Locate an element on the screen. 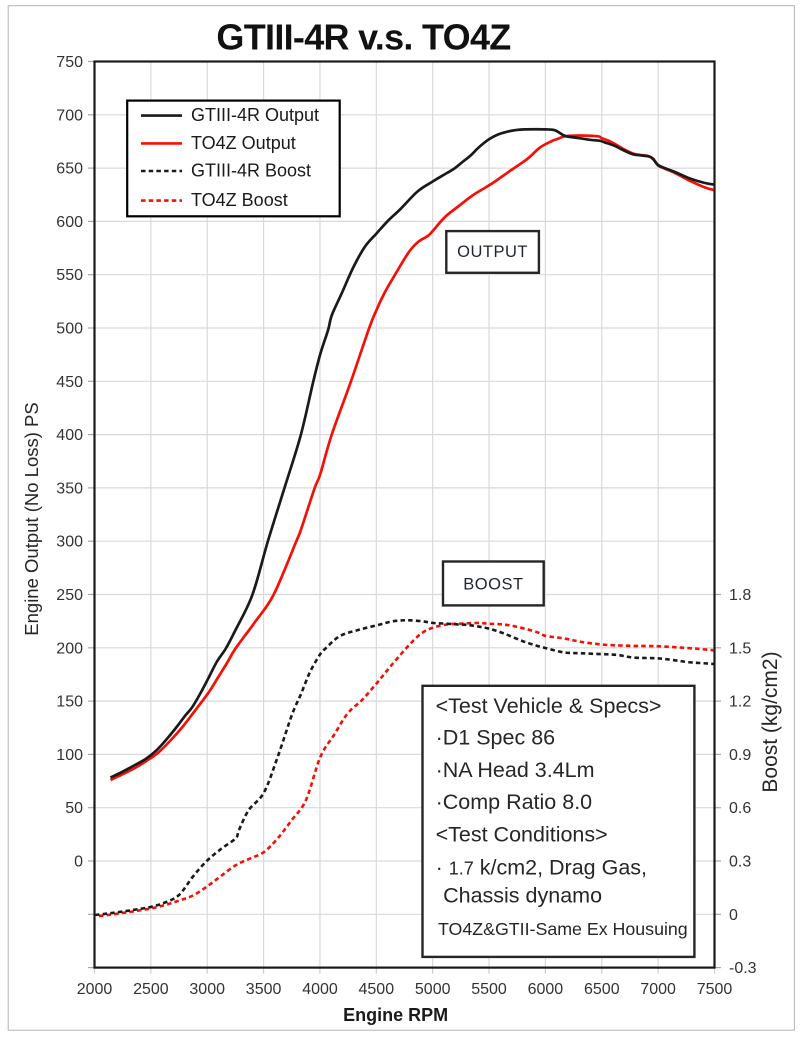 Image resolution: width=800 pixels, height=1039 pixels. svg-text: 700 is located at coordinates (69, 115).